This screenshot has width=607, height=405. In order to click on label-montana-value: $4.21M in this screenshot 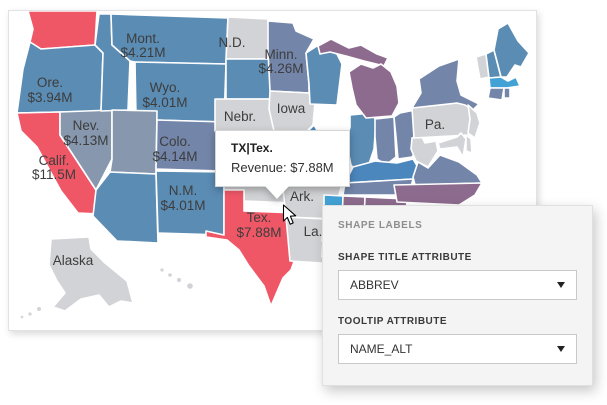, I will do `click(142, 52)`.